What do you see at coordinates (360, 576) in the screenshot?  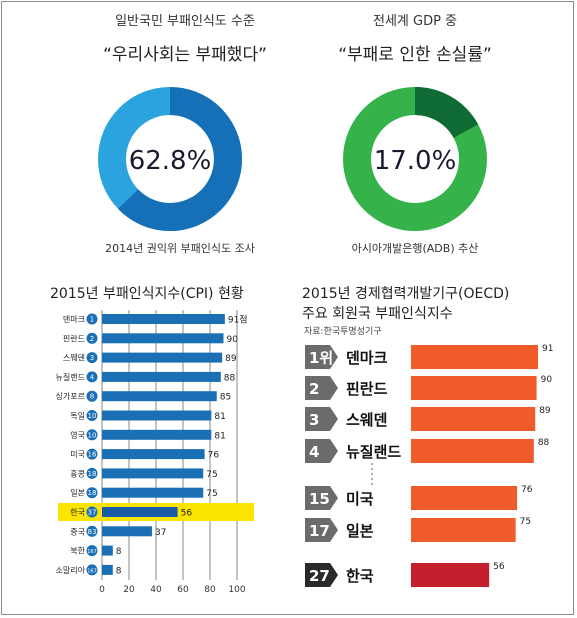 I see `oecd-country-label: 한국` at bounding box center [360, 576].